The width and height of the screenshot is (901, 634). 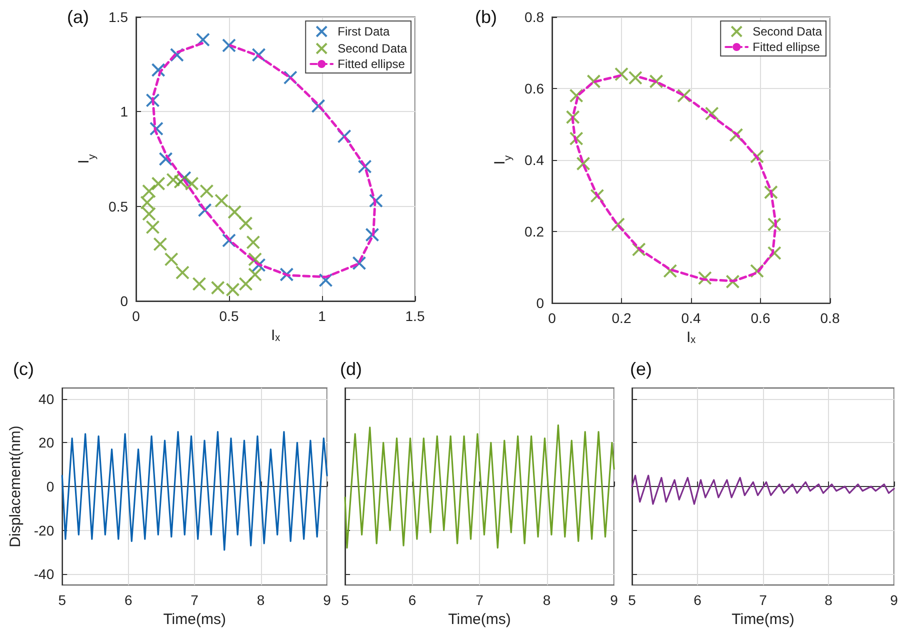 I want to click on y-tick-label: 0.2, so click(x=534, y=232).